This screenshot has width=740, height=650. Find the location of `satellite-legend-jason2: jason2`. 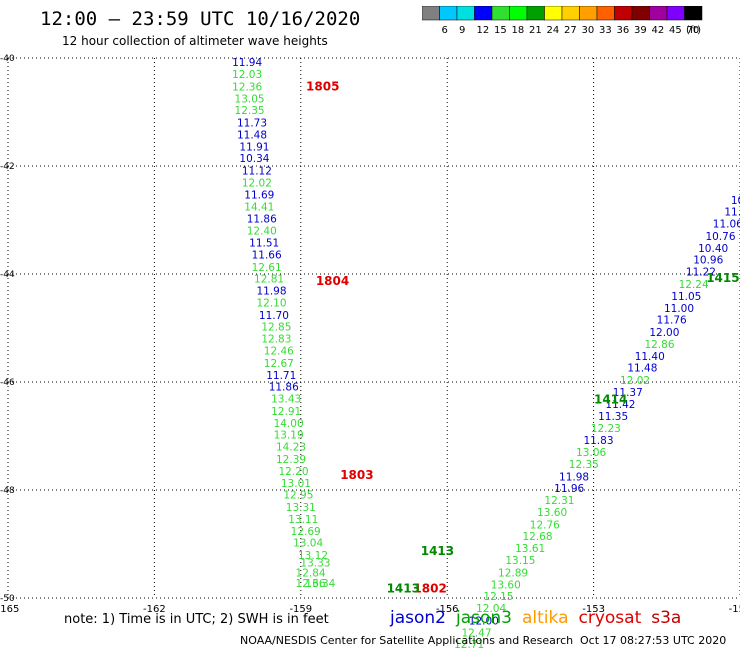

satellite-legend-jason2: jason2 is located at coordinates (418, 618).